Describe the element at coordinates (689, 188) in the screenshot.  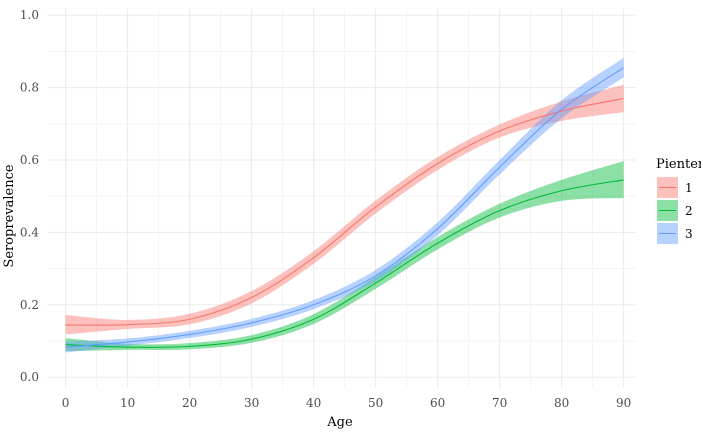
I see `legend-label-1: 1` at that location.